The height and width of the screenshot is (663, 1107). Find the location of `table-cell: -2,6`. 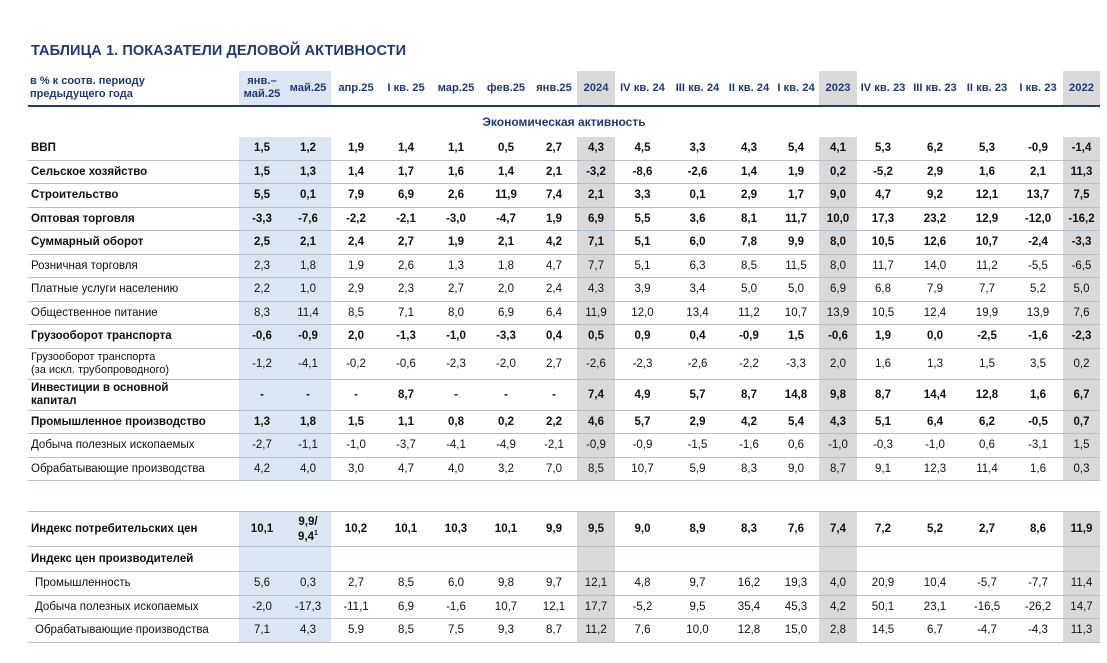

table-cell: -2,6 is located at coordinates (697, 364).